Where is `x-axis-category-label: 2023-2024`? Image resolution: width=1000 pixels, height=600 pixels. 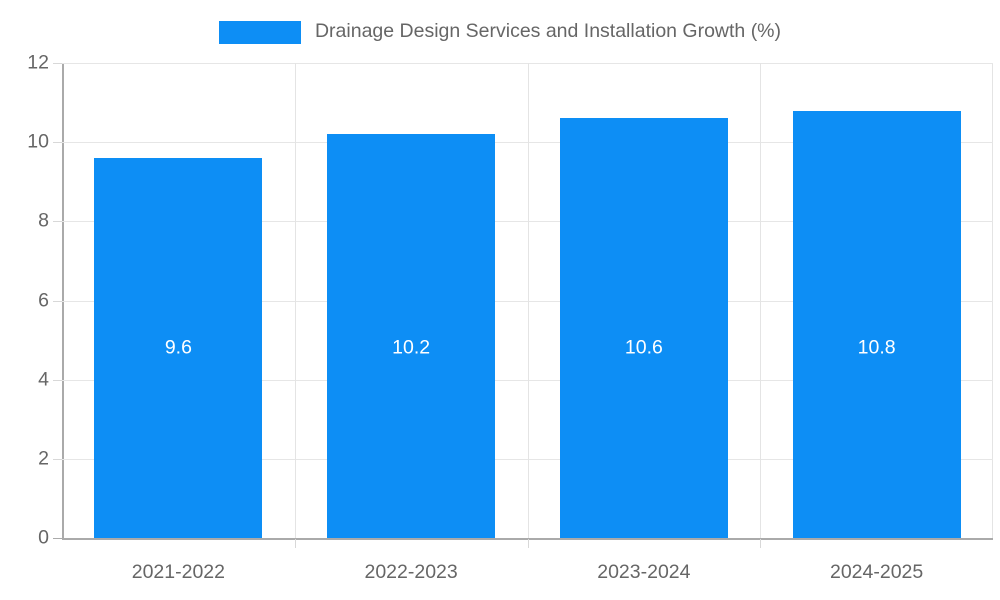
x-axis-category-label: 2023-2024 is located at coordinates (644, 572).